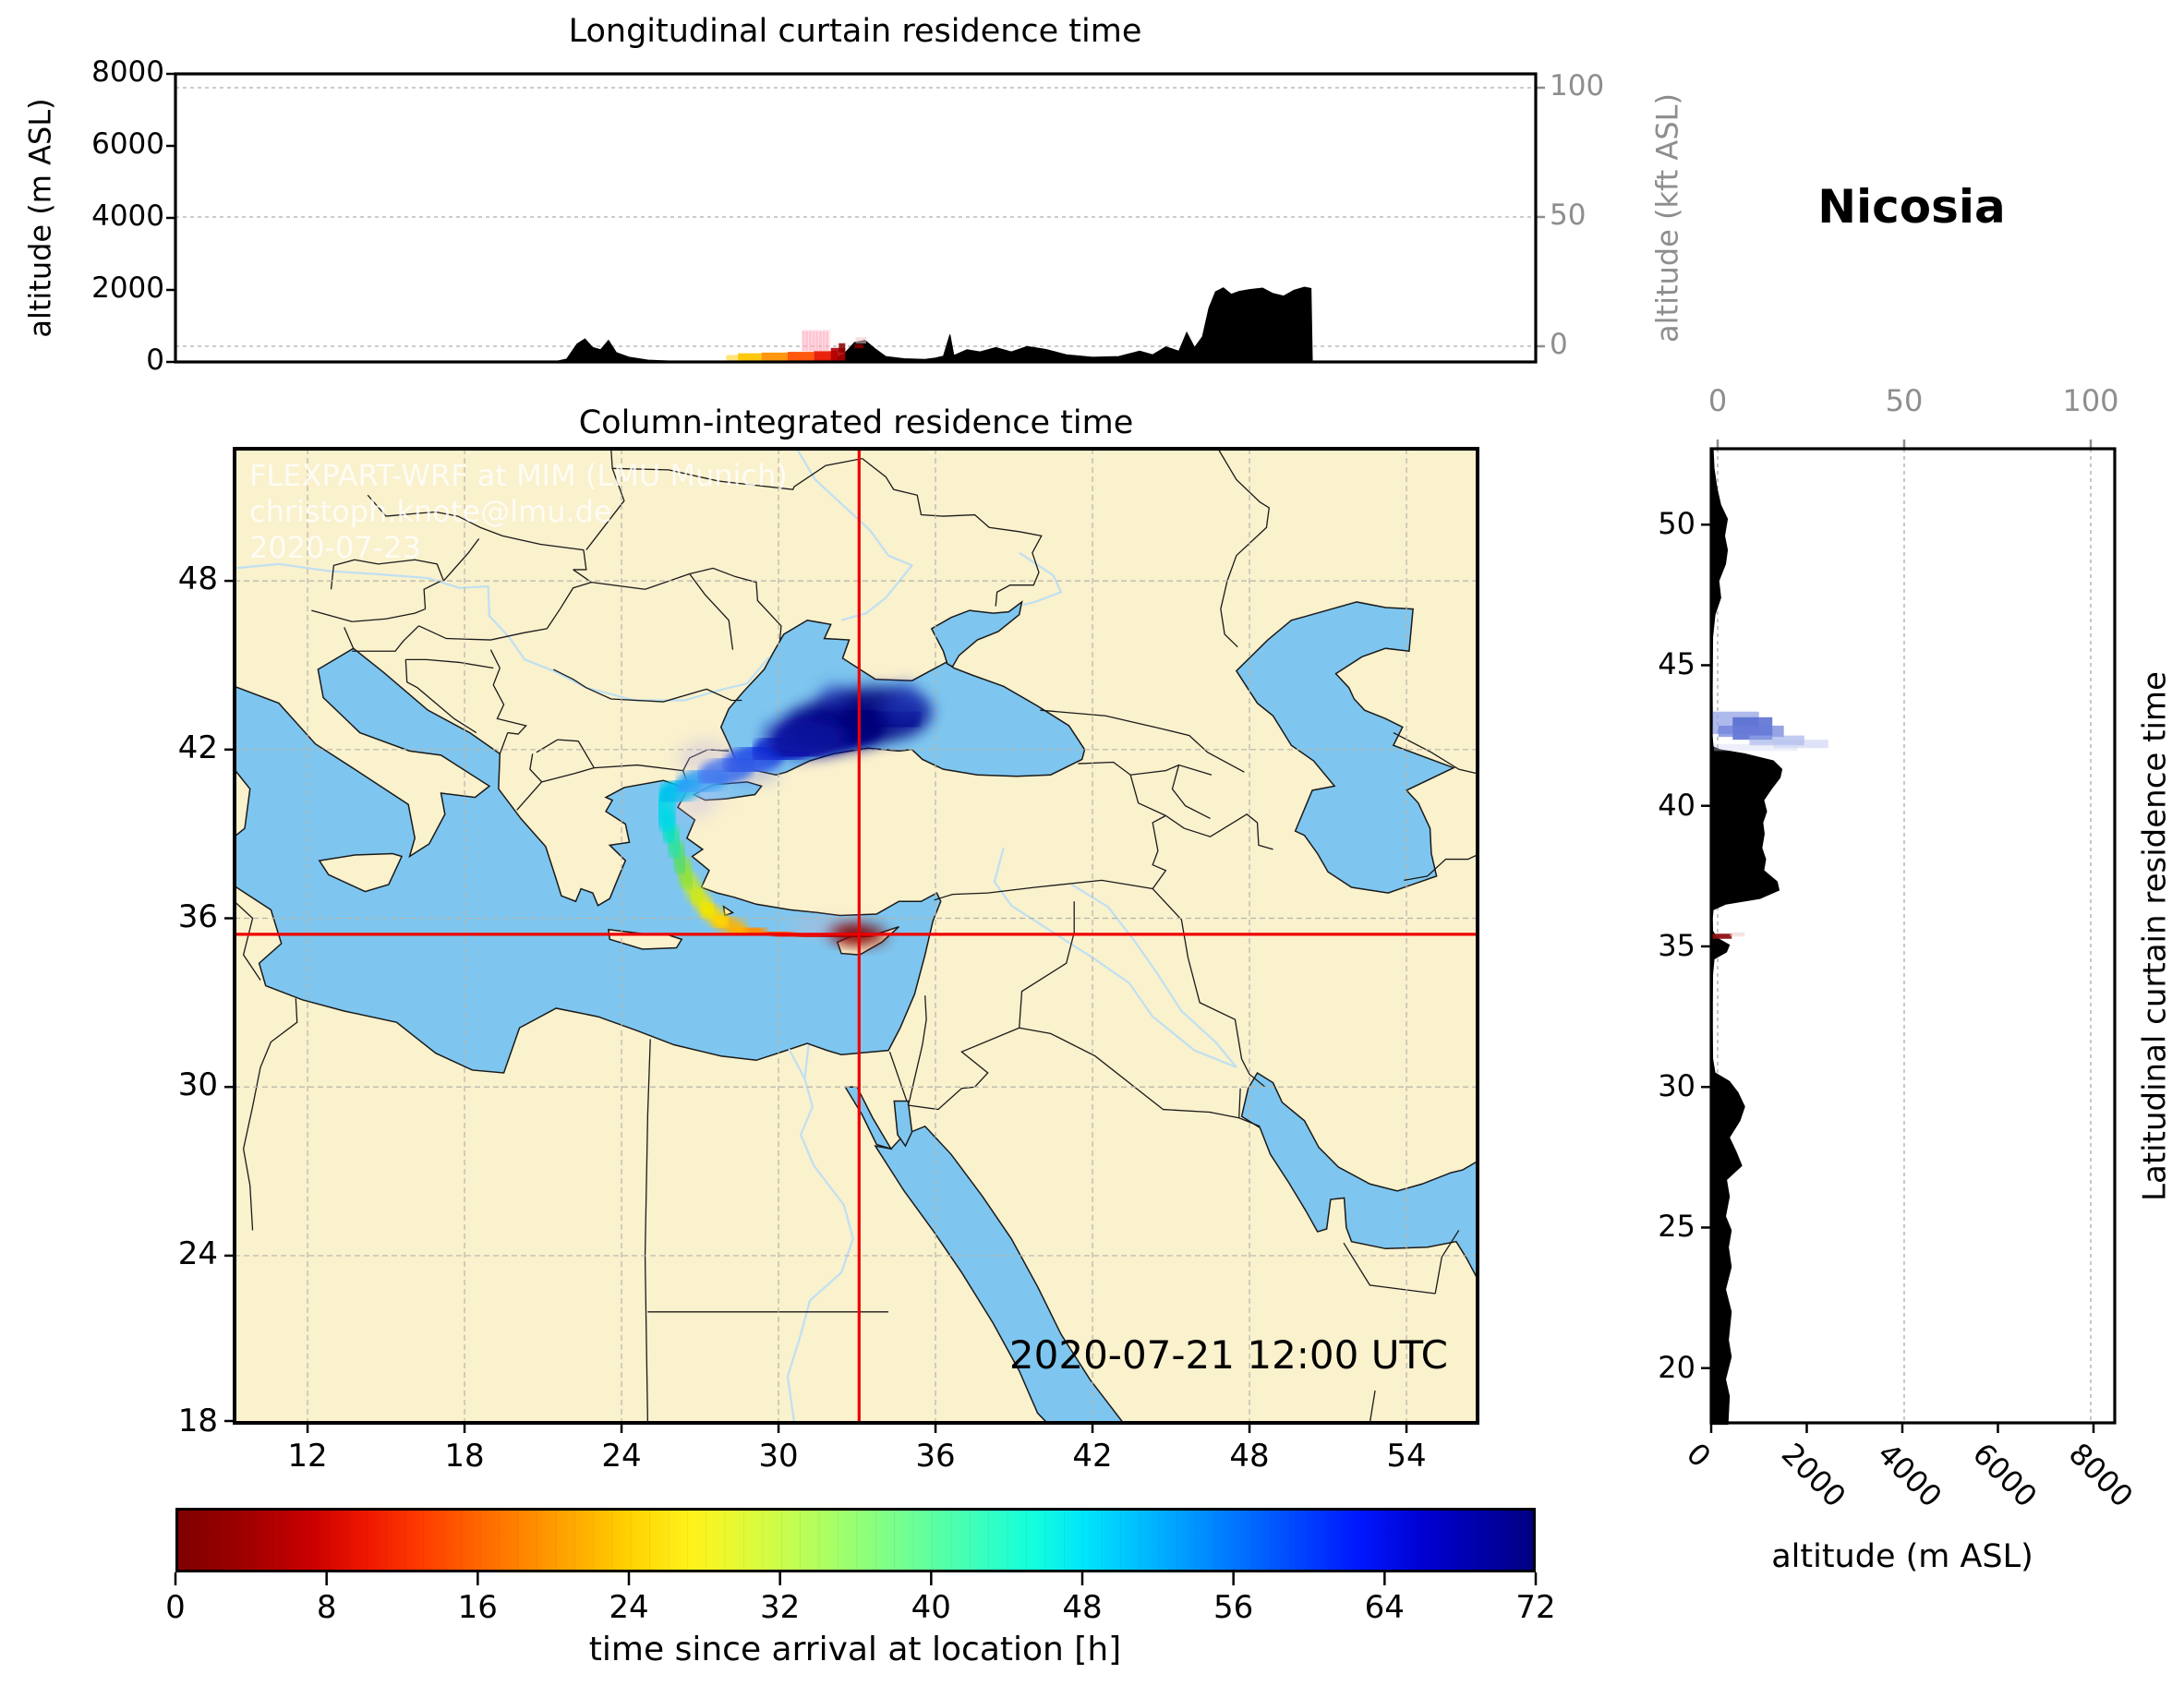  I want to click on right-kft-tick-50: 50, so click(1904, 400).